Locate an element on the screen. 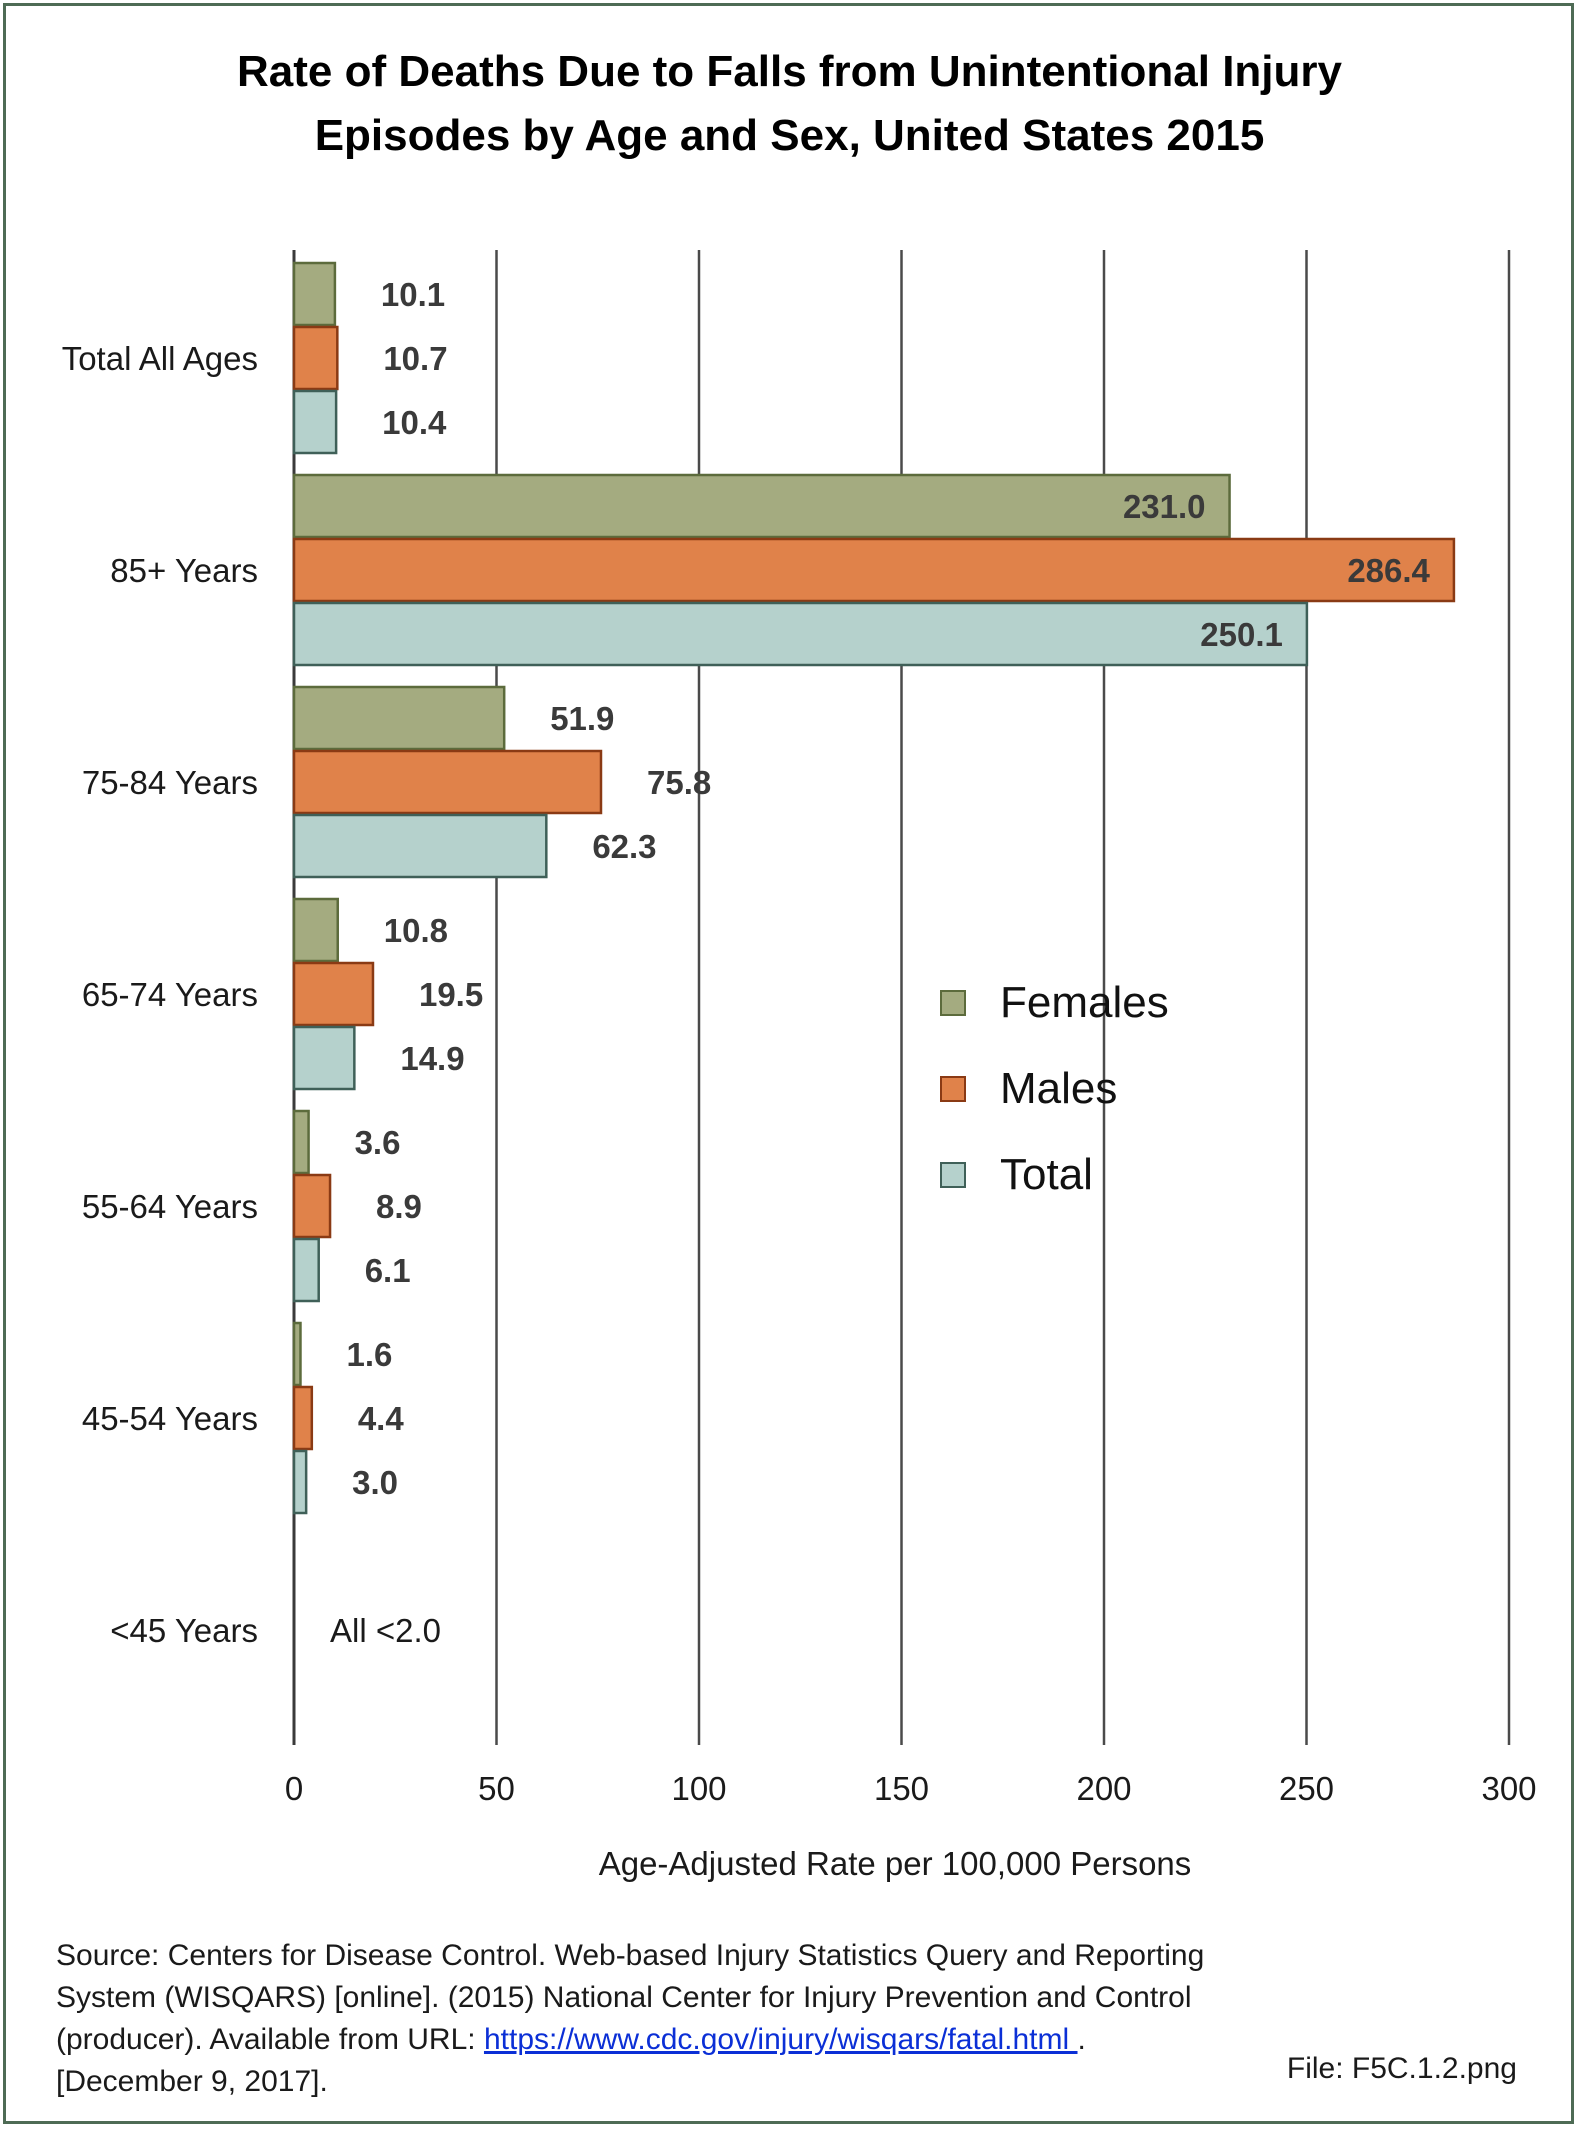 The image size is (1579, 2129). data-label-females: 1.6 is located at coordinates (369, 1354).